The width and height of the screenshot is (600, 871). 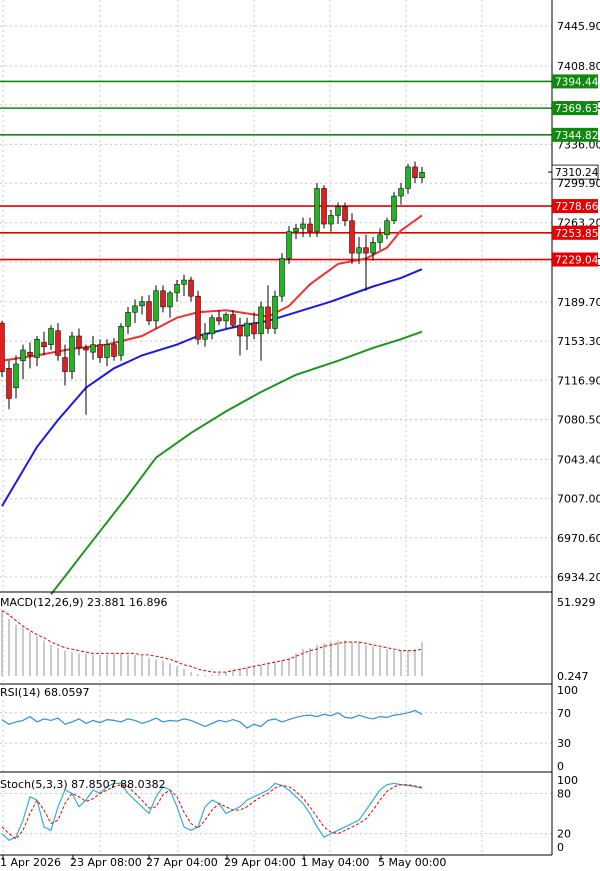 I want to click on resistance-tag-label: 7344.82, so click(x=576, y=136).